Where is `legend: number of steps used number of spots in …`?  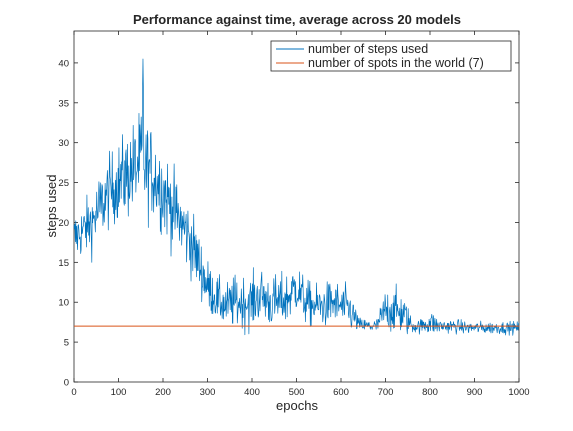 legend: number of steps used number of spots in … is located at coordinates (391, 56).